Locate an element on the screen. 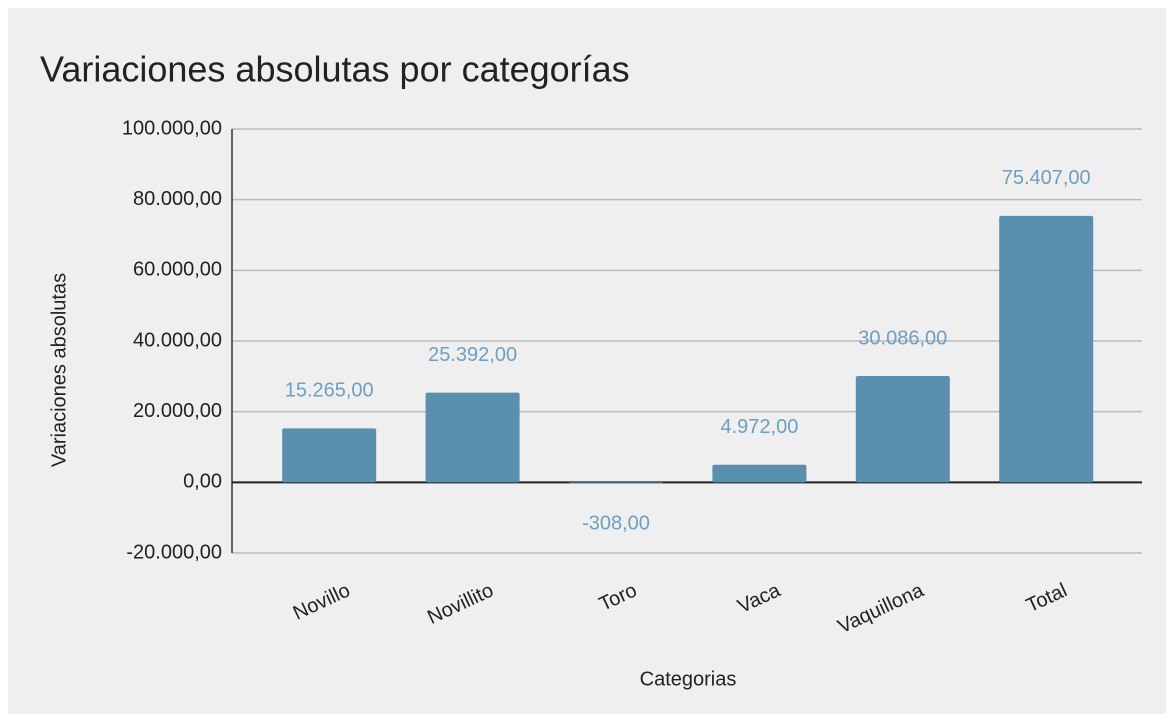  y-axis-title: Variaciones absolutas is located at coordinates (59, 370).